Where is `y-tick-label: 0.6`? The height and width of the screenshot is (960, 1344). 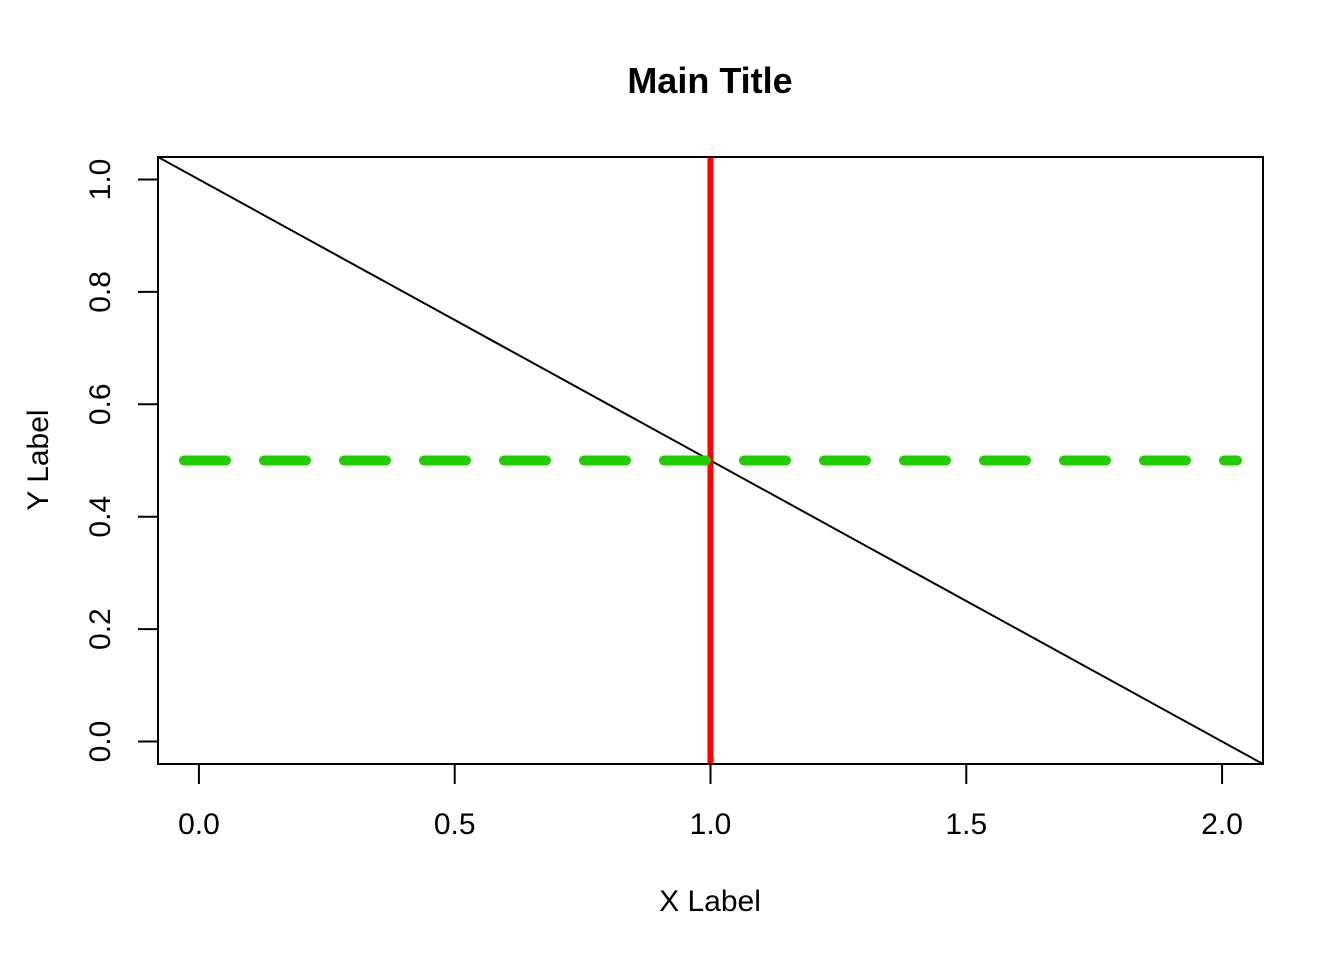
y-tick-label: 0.6 is located at coordinates (100, 404).